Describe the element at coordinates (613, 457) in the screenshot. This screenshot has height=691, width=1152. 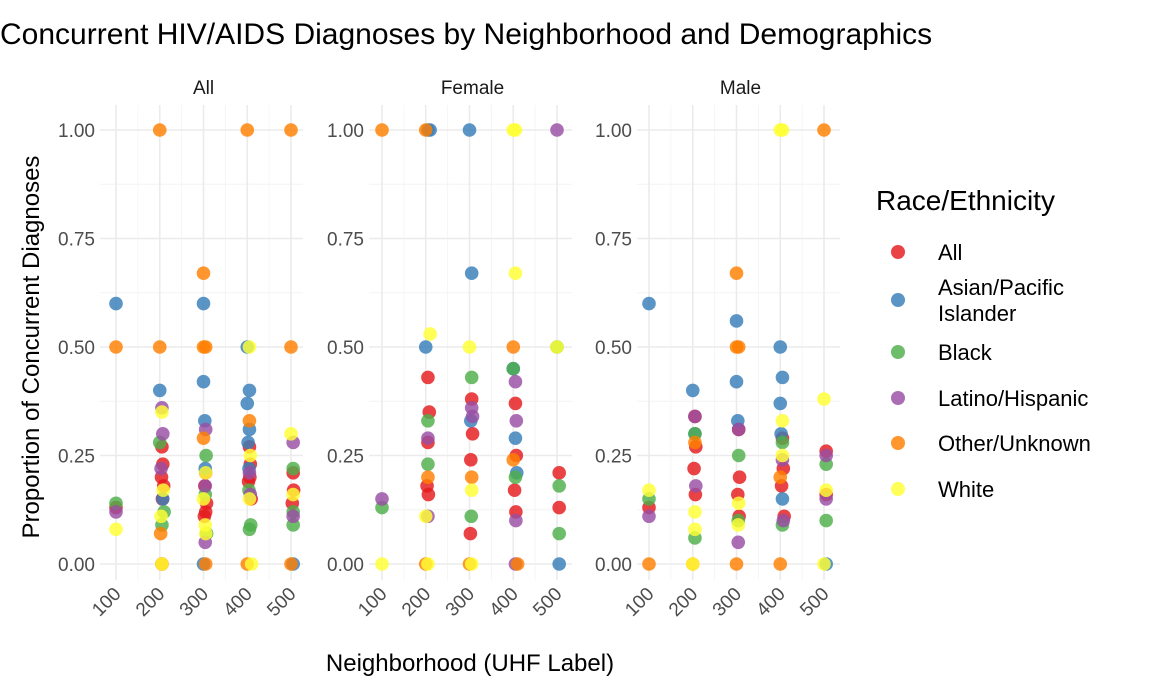
I see `y-tick-label: 0.25` at that location.